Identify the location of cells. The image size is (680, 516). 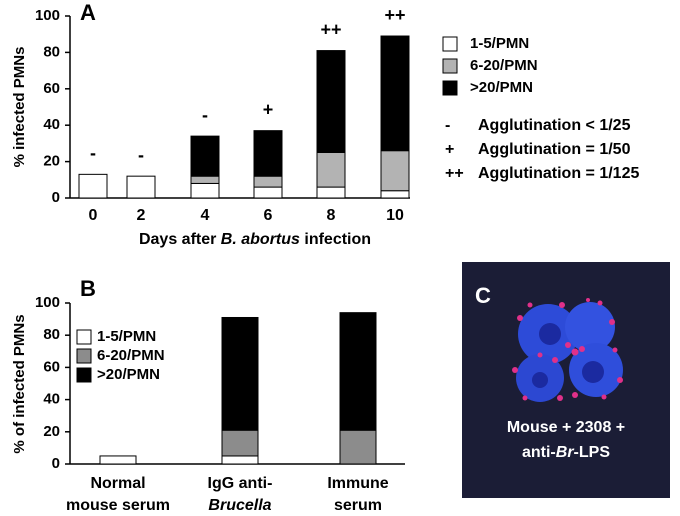
(567, 350).